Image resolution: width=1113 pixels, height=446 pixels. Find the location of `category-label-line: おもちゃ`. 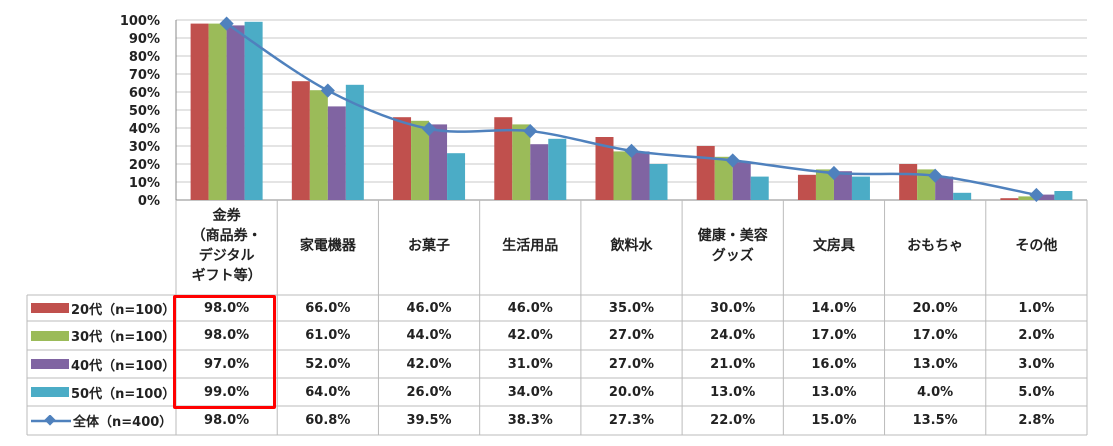

category-label-line: おもちゃ is located at coordinates (935, 246).